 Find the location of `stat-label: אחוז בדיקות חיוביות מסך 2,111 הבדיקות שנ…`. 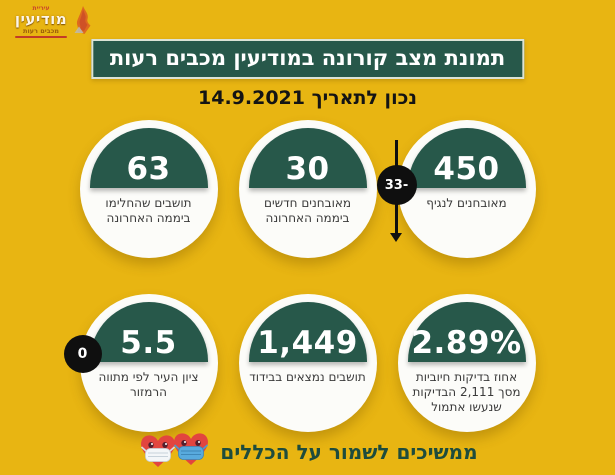

stat-label: אחוז בדיקות חיוביות מסך 2,111 הבדיקות שנ… is located at coordinates (466, 392).